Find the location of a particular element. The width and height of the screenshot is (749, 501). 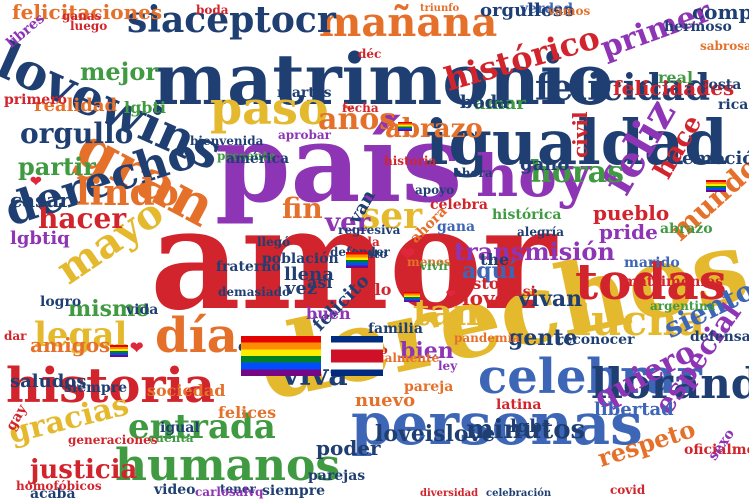

cloud-word-homofobicos: homofóbicos is located at coordinates (59, 486).